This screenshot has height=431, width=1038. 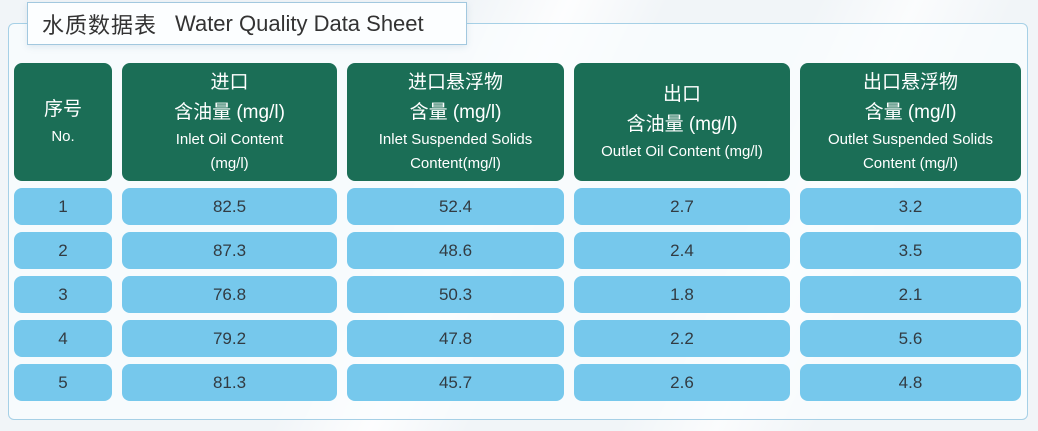 What do you see at coordinates (910, 82) in the screenshot?
I see `header-zh-line: 出口悬浮物` at bounding box center [910, 82].